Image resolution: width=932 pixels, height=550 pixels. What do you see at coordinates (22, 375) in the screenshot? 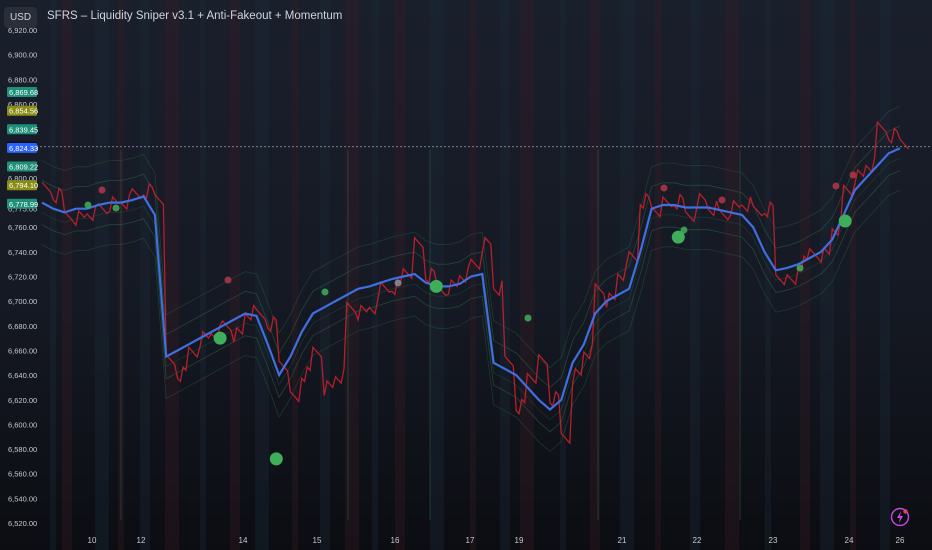
I see `y-tick-label: 6,640.00` at bounding box center [22, 375].